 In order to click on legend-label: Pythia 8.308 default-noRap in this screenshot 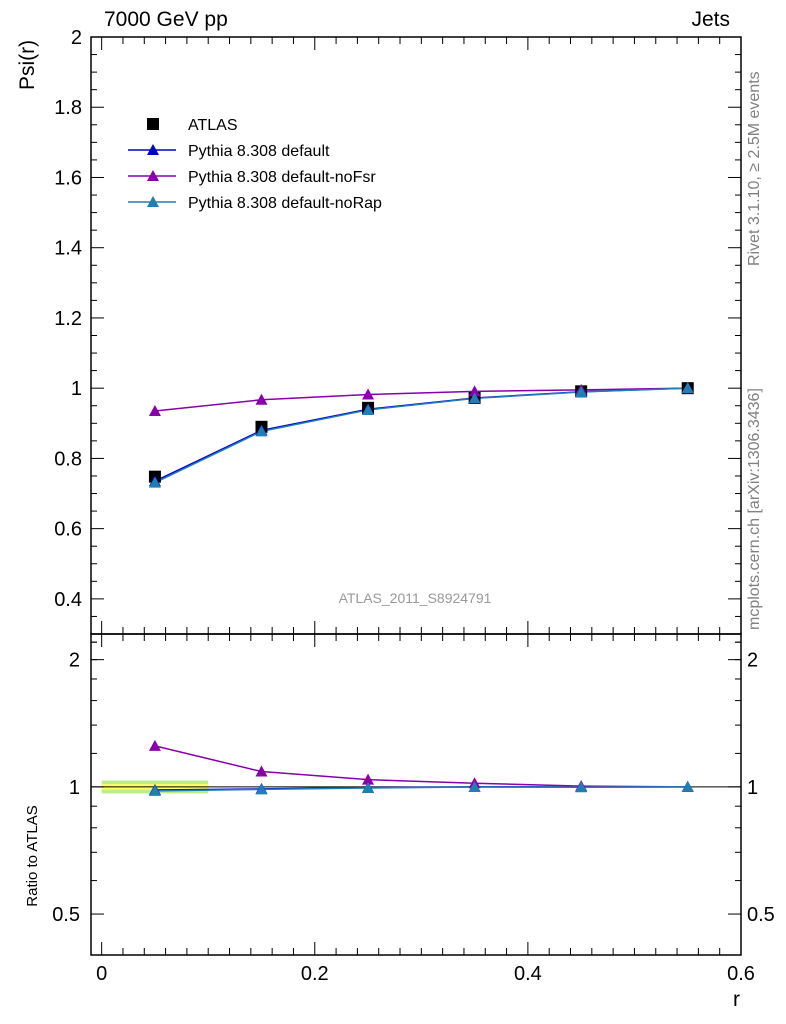, I will do `click(285, 203)`.